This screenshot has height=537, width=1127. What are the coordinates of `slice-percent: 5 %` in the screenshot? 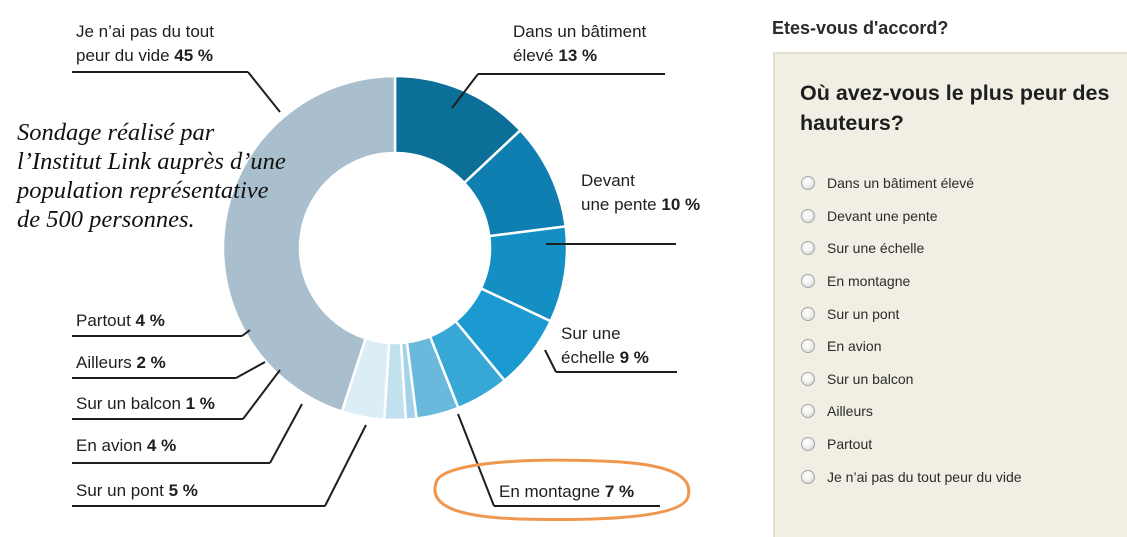 It's located at (181, 490).